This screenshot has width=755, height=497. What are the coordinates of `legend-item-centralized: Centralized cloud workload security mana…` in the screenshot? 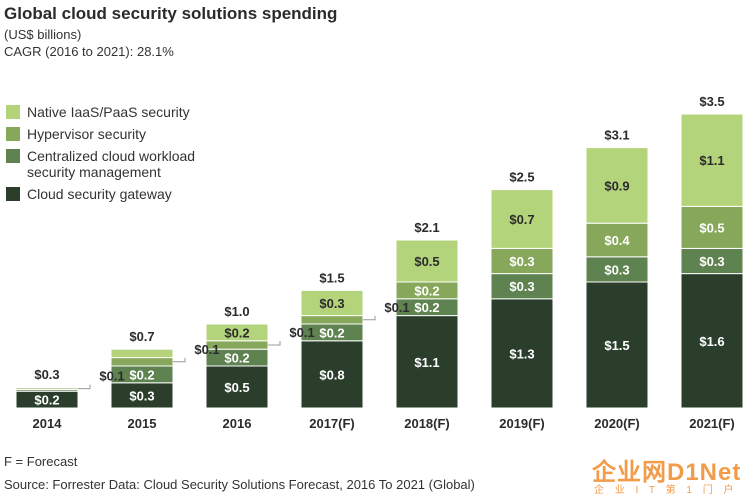 It's located at (126, 164).